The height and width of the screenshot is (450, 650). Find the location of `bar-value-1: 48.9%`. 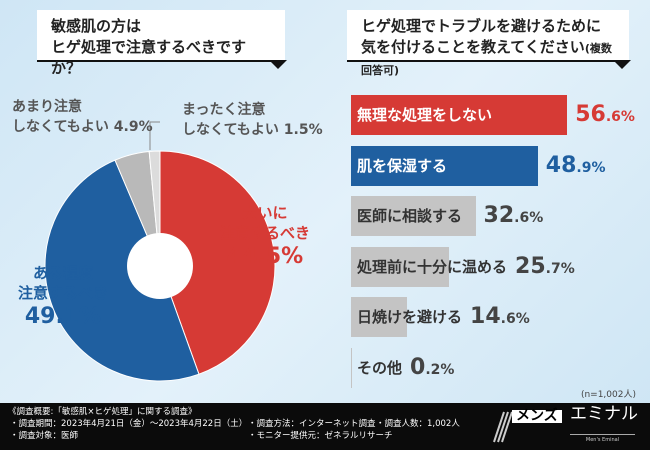

bar-value-1: 48.9% is located at coordinates (575, 165).